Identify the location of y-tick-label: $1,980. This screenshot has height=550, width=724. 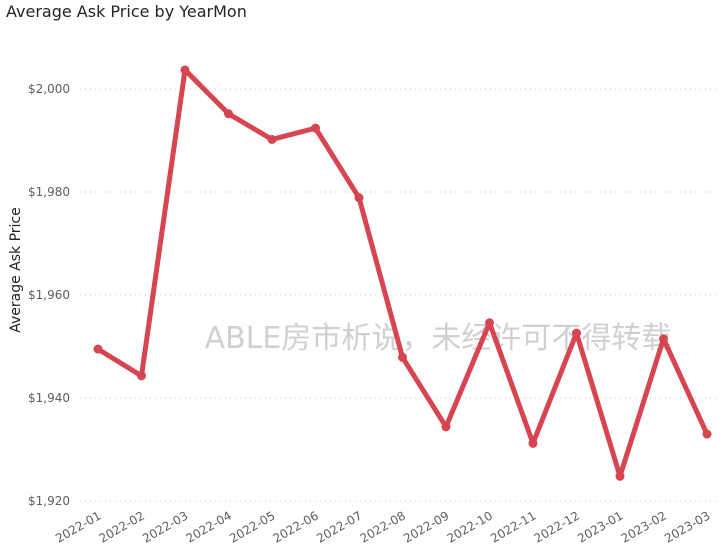
(49, 192).